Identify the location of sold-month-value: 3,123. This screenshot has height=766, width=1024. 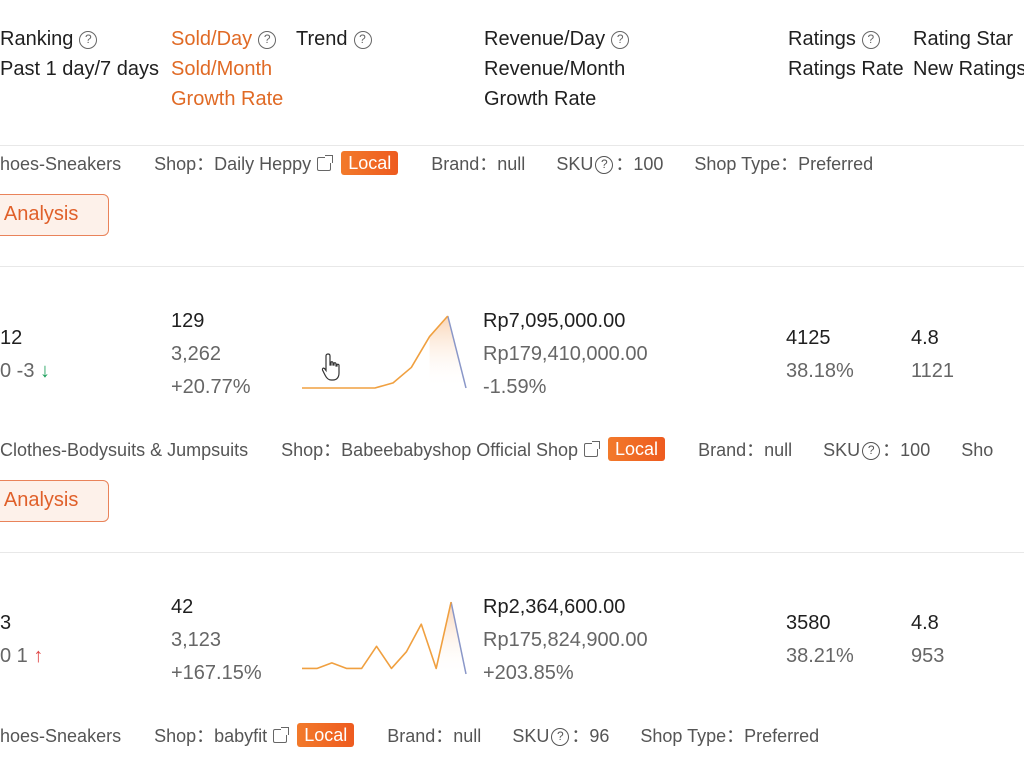
(196, 640).